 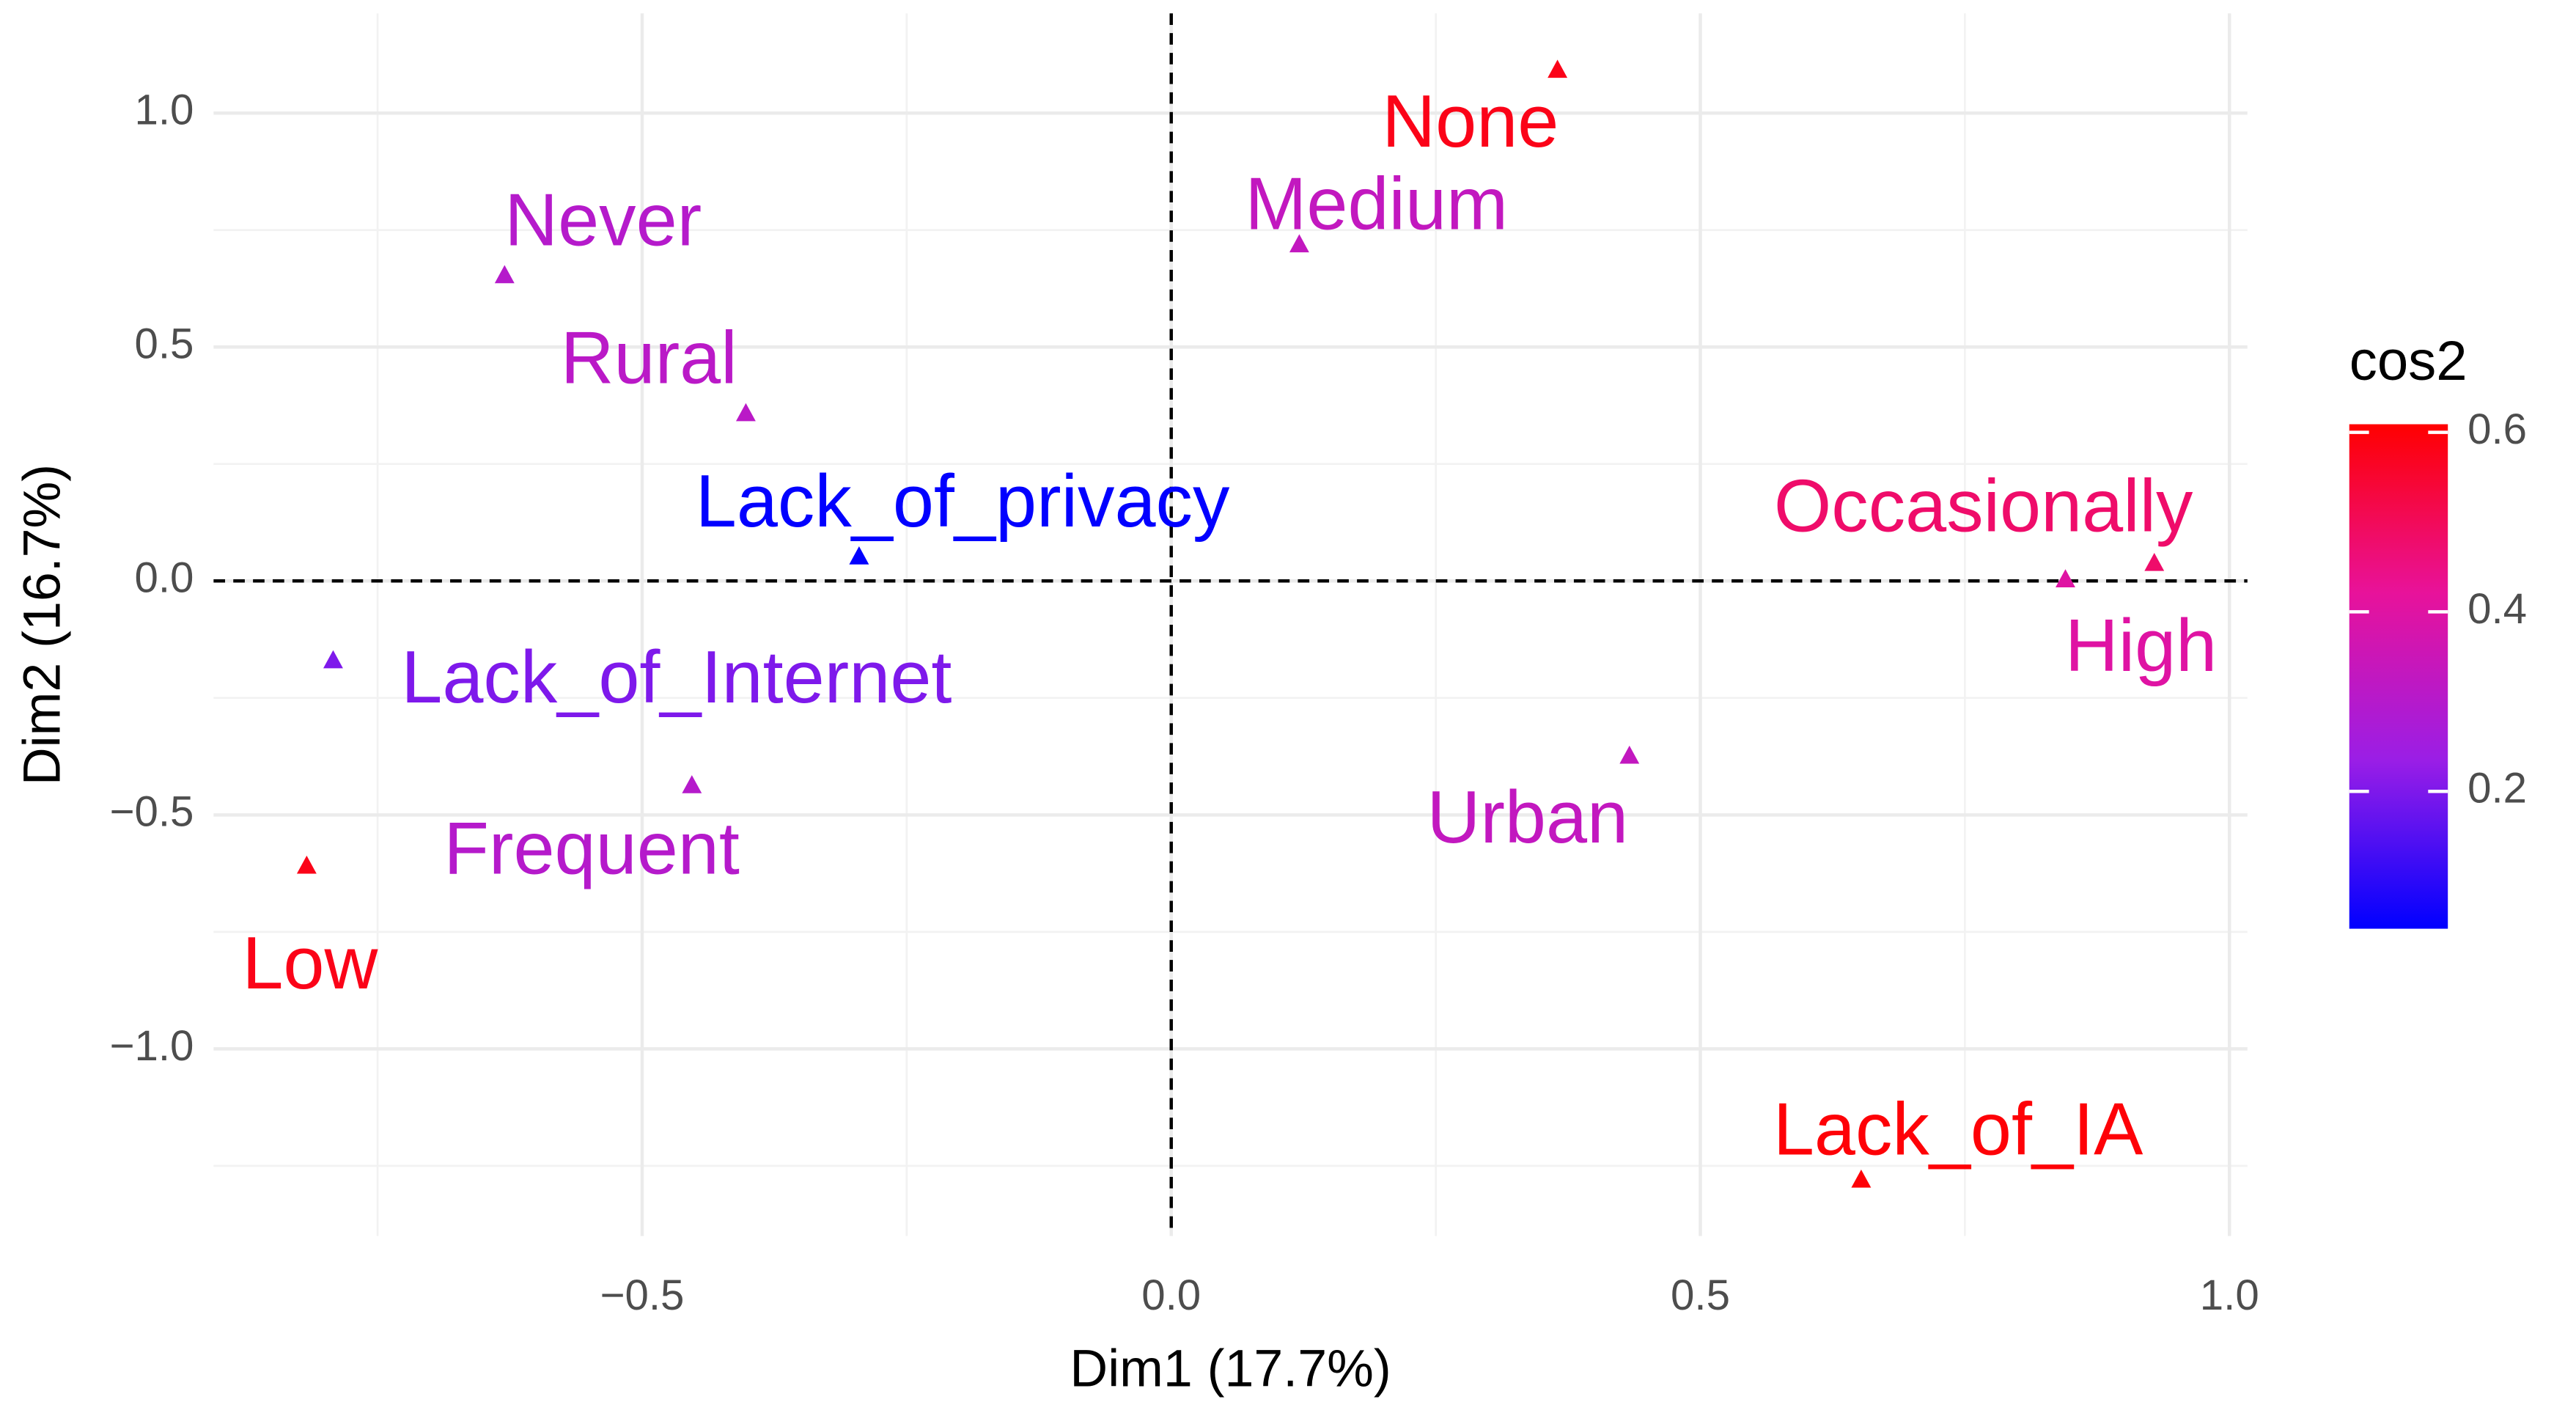 I want to click on point-label: Rural, so click(x=649, y=359).